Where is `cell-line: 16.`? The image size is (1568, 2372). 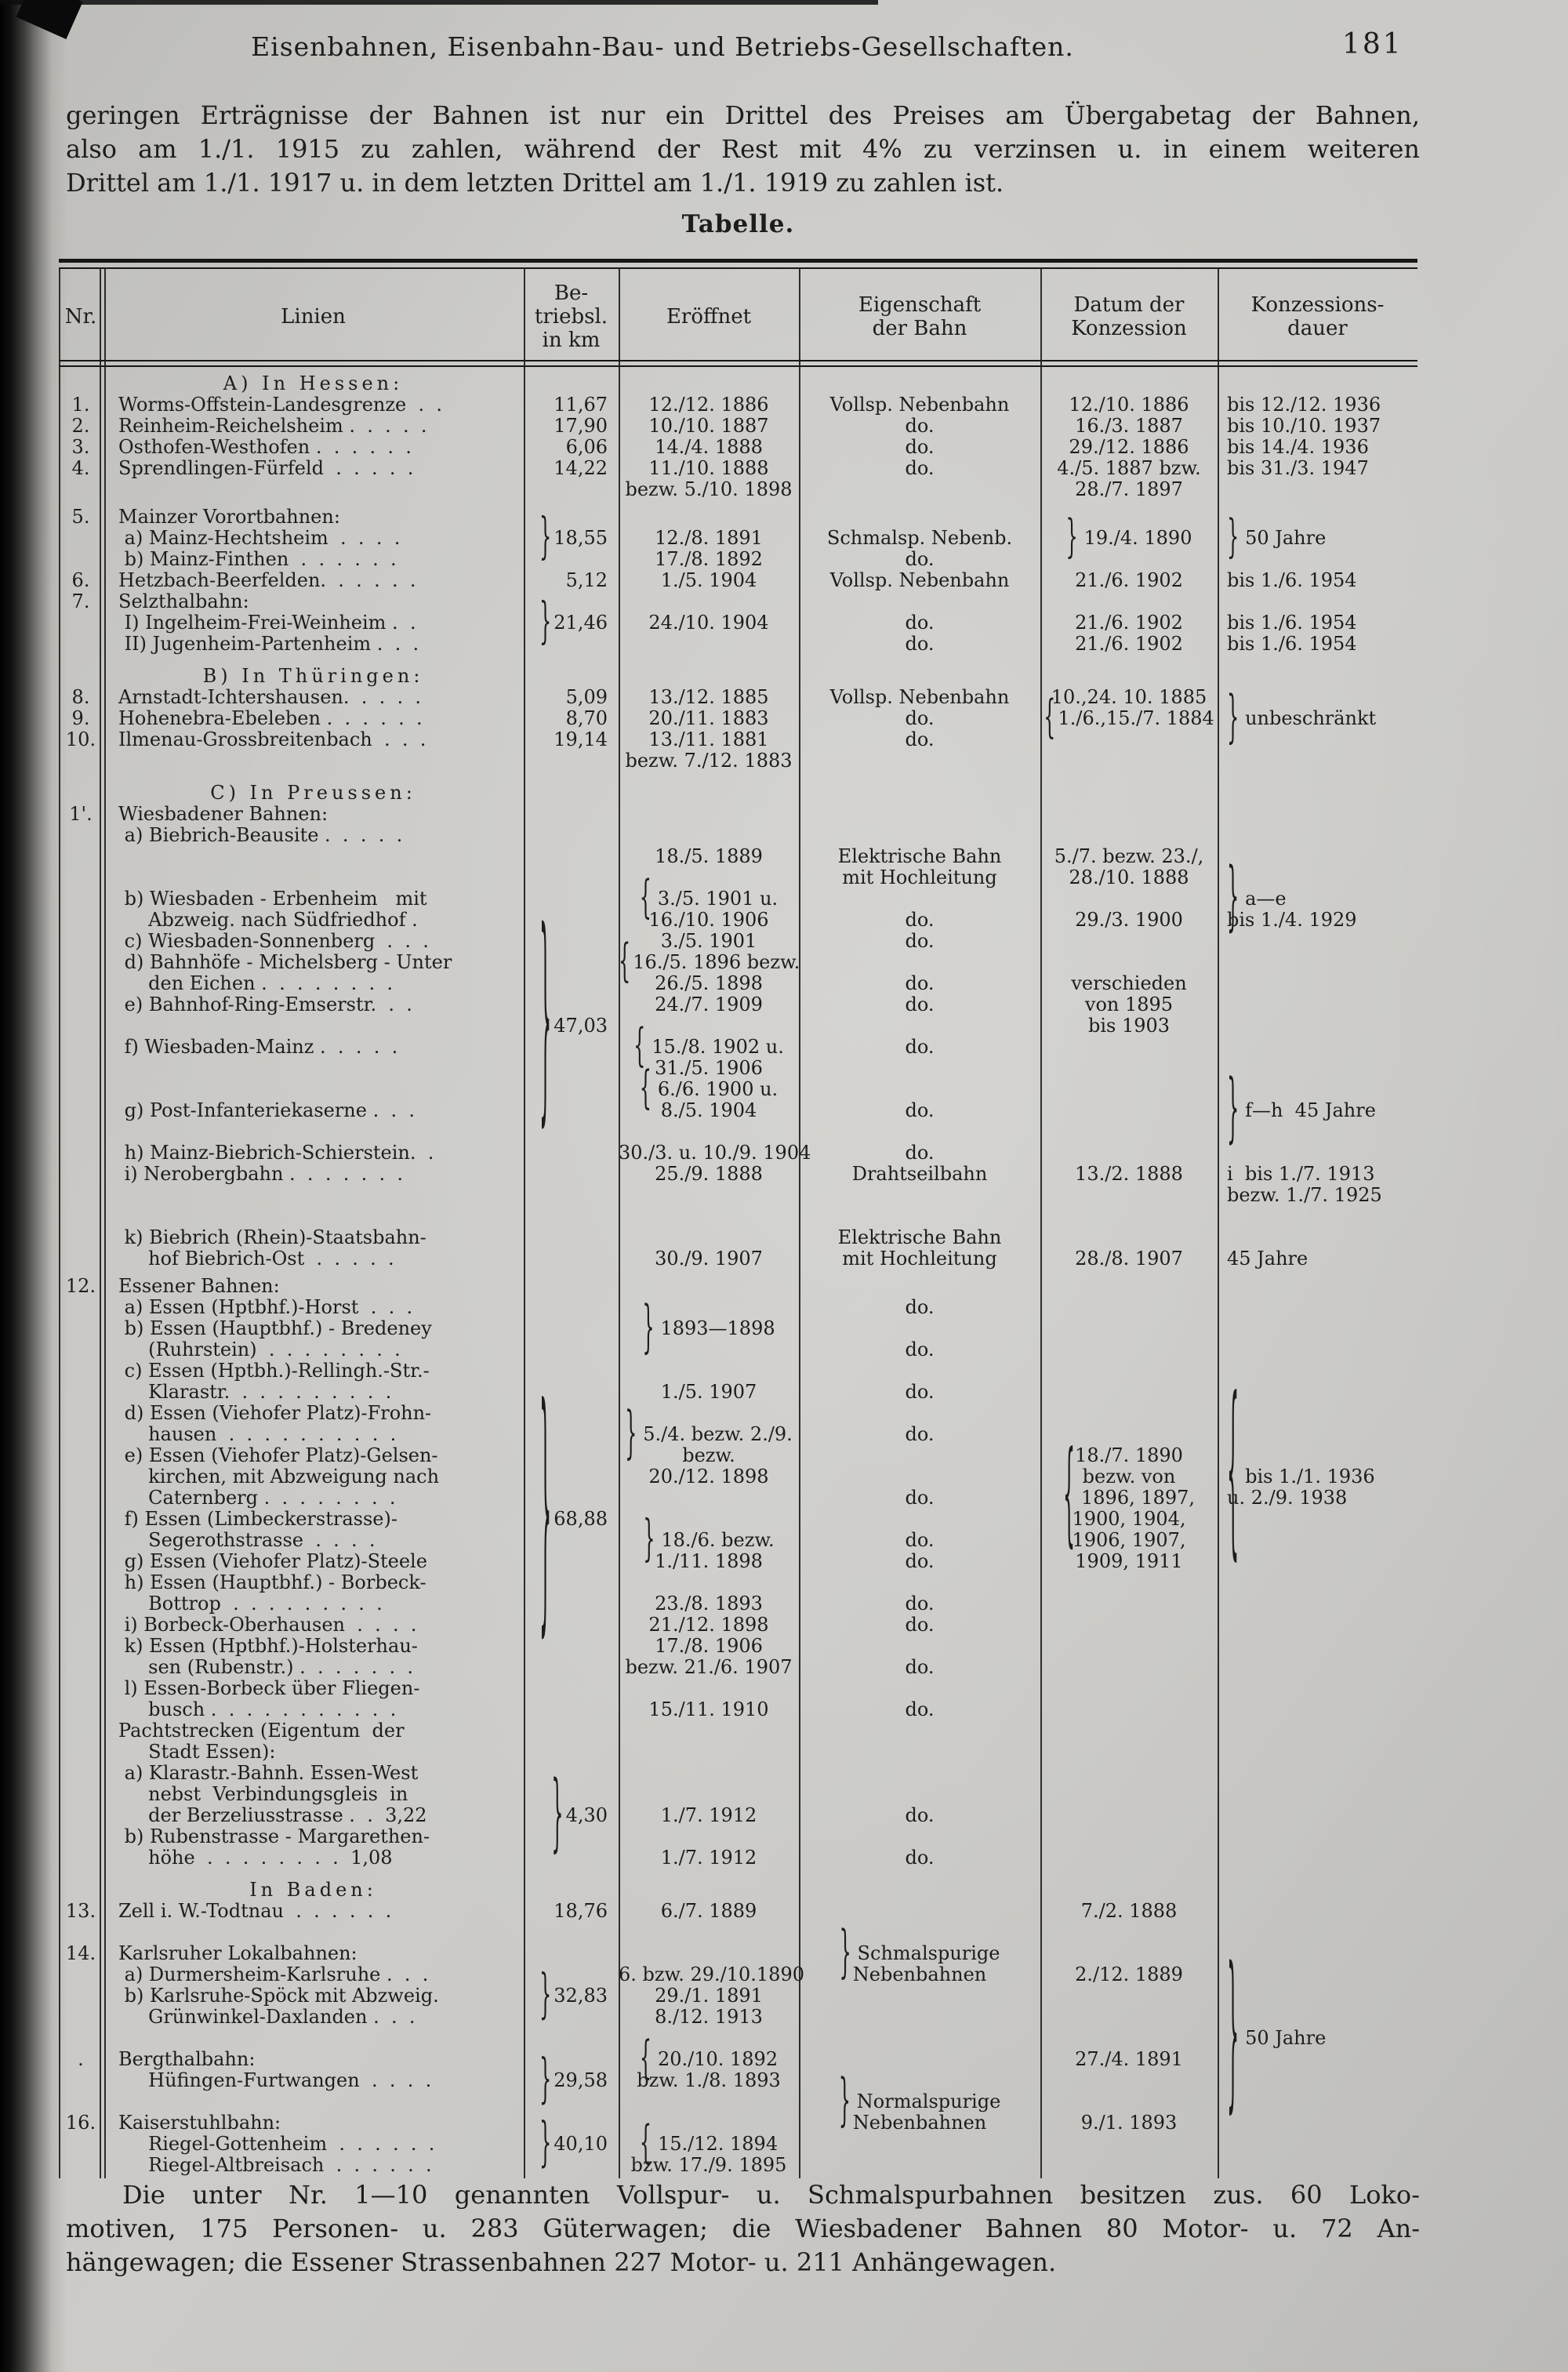 cell-line: 16. is located at coordinates (80, 2123).